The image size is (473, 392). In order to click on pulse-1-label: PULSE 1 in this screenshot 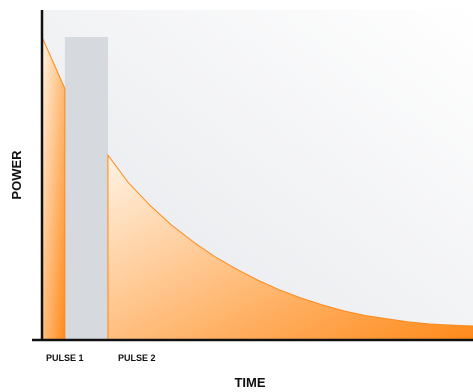, I will do `click(65, 358)`.